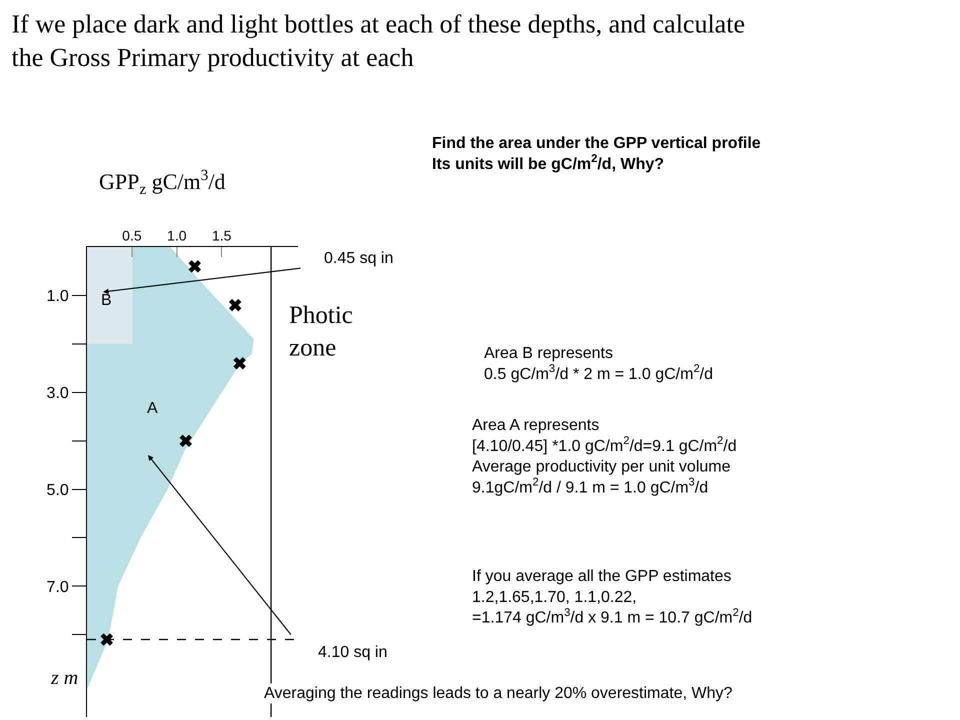 The image size is (960, 720). Describe the element at coordinates (379, 40) in the screenshot. I see `text: If we place dark and light bottles at each of these depths, and calculate the Gross Primary productivity at each` at that location.